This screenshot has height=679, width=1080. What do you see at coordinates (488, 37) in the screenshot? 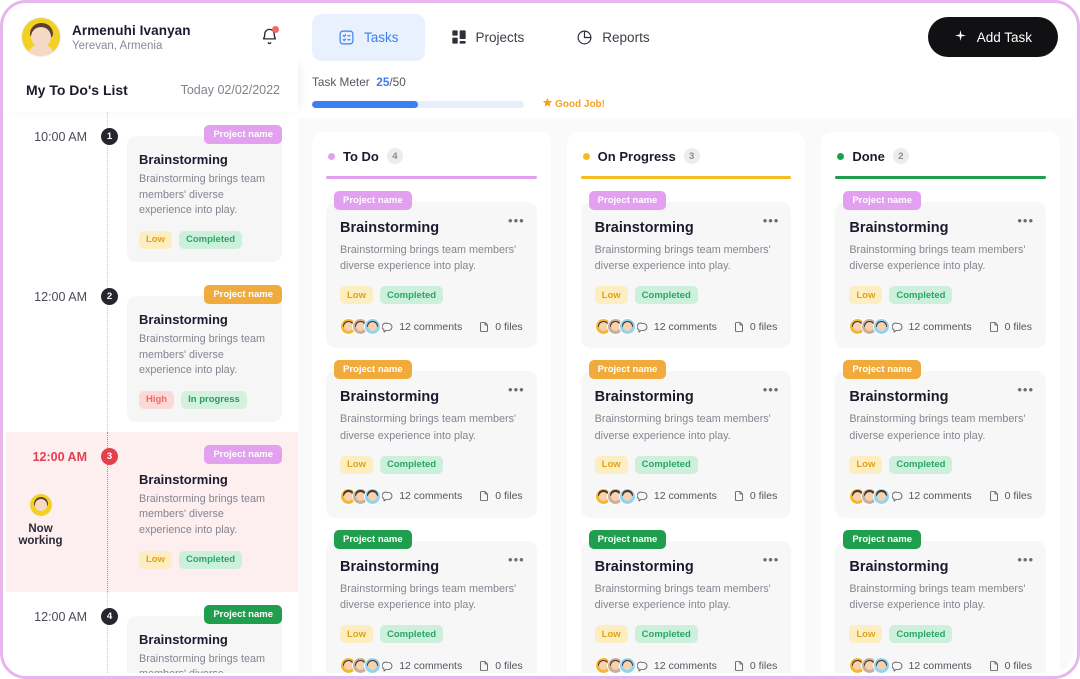
I see `tab-projects: Projects` at bounding box center [488, 37].